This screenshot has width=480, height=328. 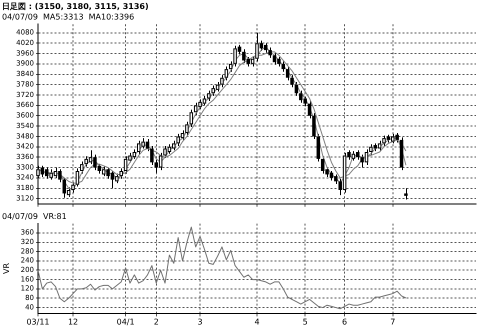 What do you see at coordinates (73, 321) in the screenshot?
I see `x-tick-label: 12` at bounding box center [73, 321].